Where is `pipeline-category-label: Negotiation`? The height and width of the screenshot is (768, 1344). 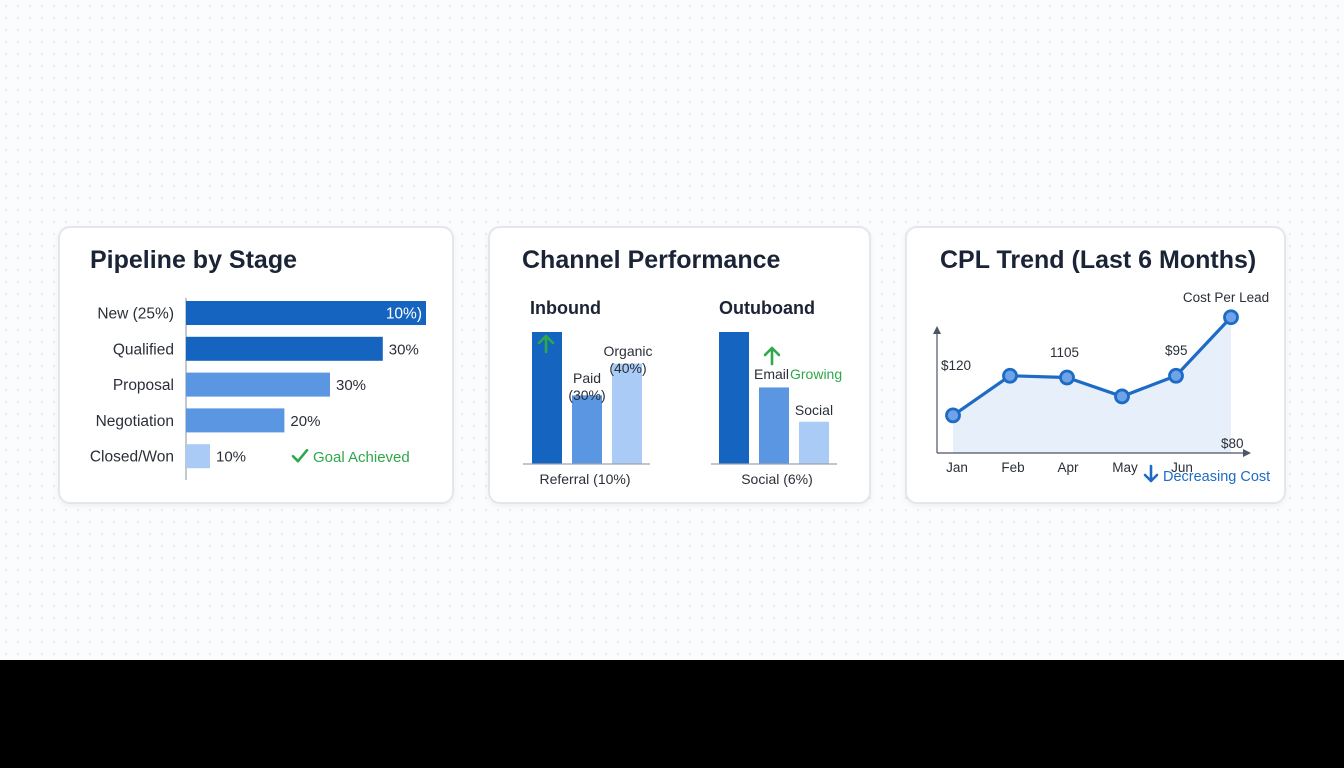
pipeline-category-label: Negotiation is located at coordinates (135, 421).